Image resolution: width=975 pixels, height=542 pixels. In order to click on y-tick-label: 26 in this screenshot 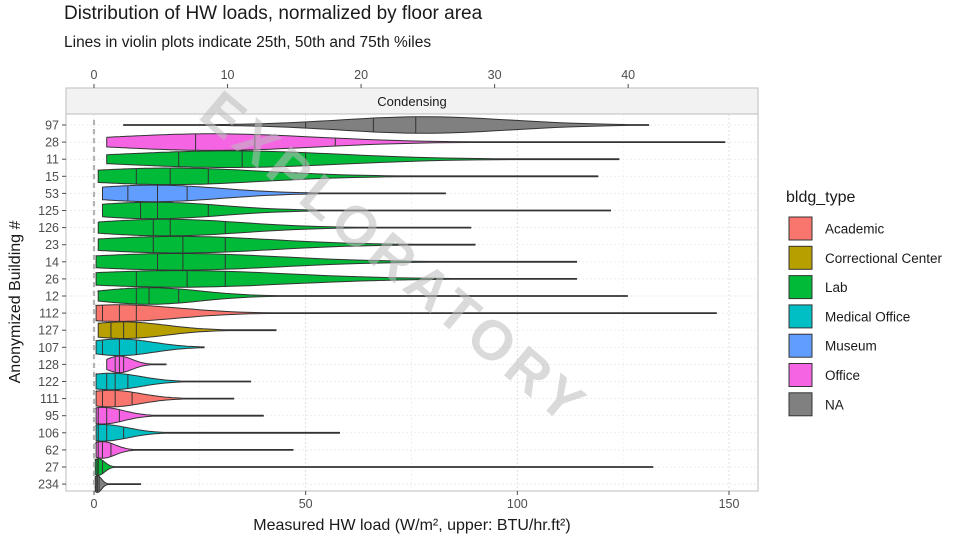, I will do `click(52, 279)`.